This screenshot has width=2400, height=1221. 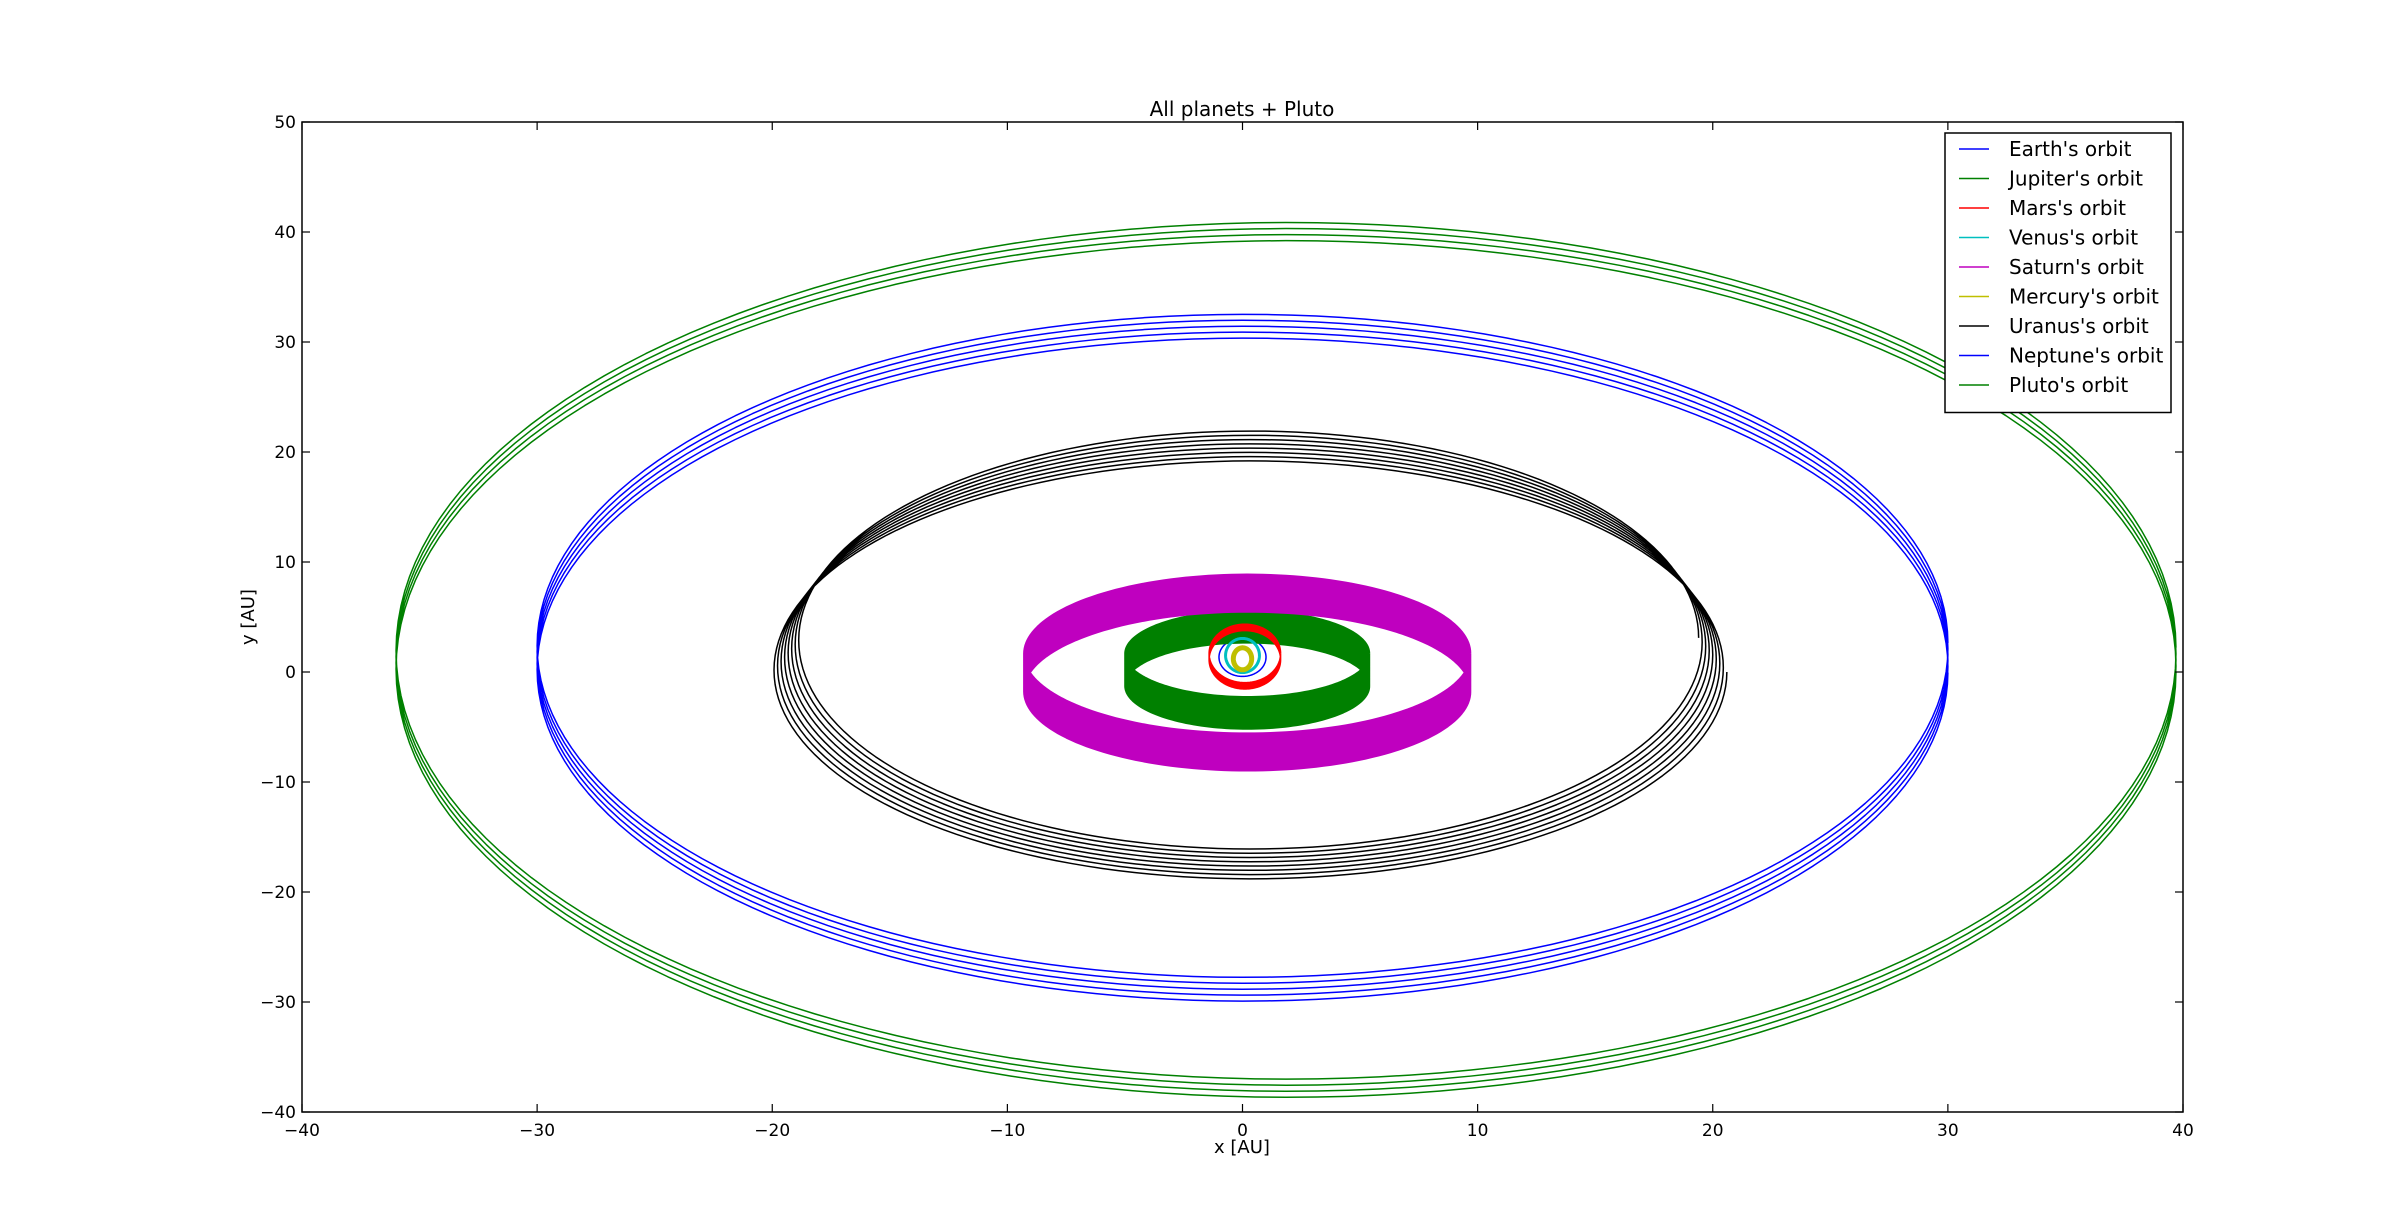 What do you see at coordinates (302, 1131) in the screenshot?
I see `x-tick-label: −40` at bounding box center [302, 1131].